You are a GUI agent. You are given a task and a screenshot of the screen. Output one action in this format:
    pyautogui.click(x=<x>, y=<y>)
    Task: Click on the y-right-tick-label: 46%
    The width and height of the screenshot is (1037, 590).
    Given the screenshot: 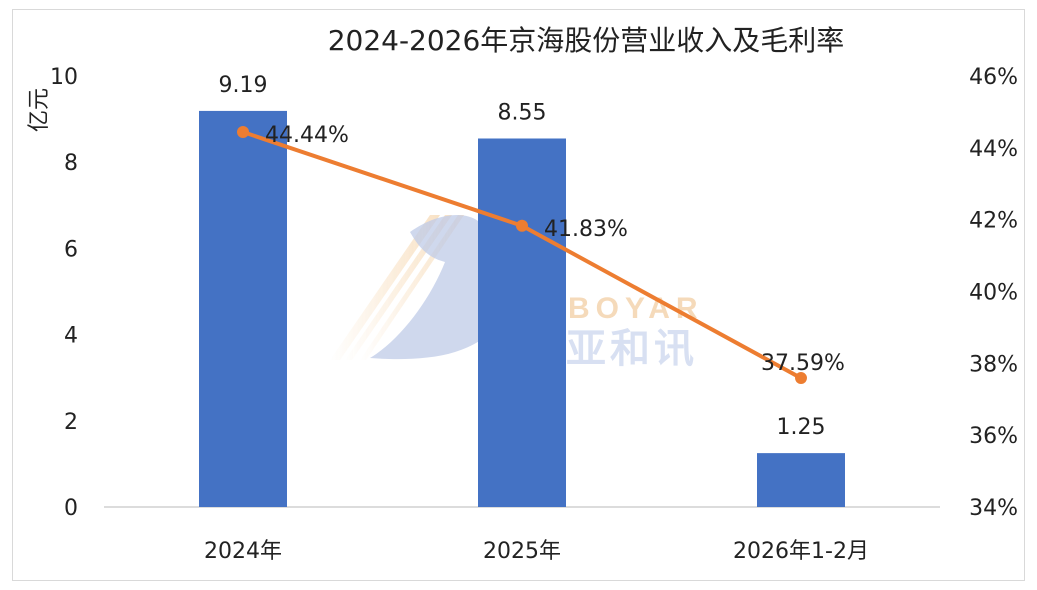 What is the action you would take?
    pyautogui.click(x=993, y=77)
    